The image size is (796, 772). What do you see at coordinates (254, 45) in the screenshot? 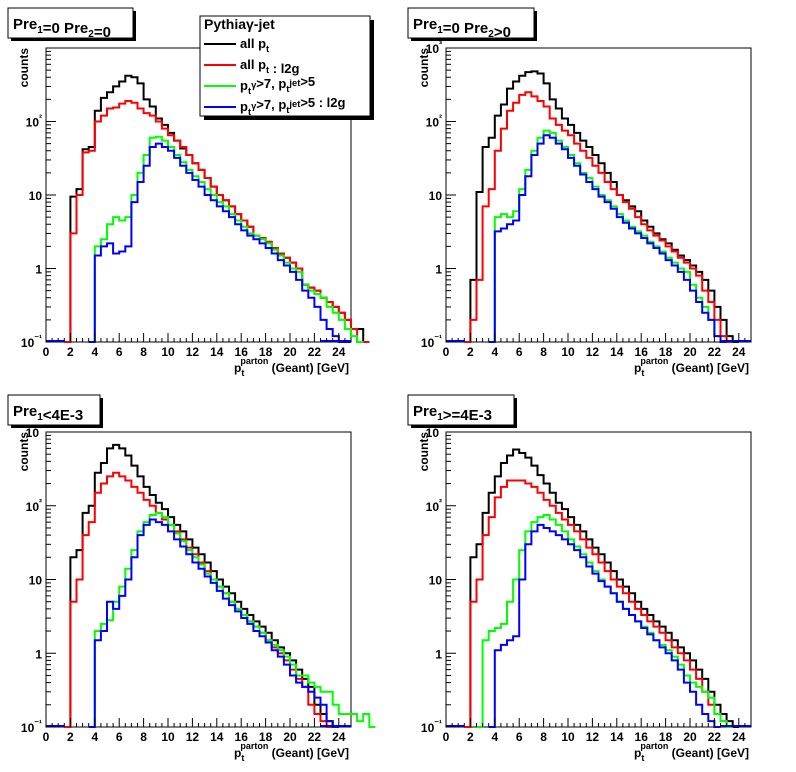
I see `legend-entry: all pt` at bounding box center [254, 45].